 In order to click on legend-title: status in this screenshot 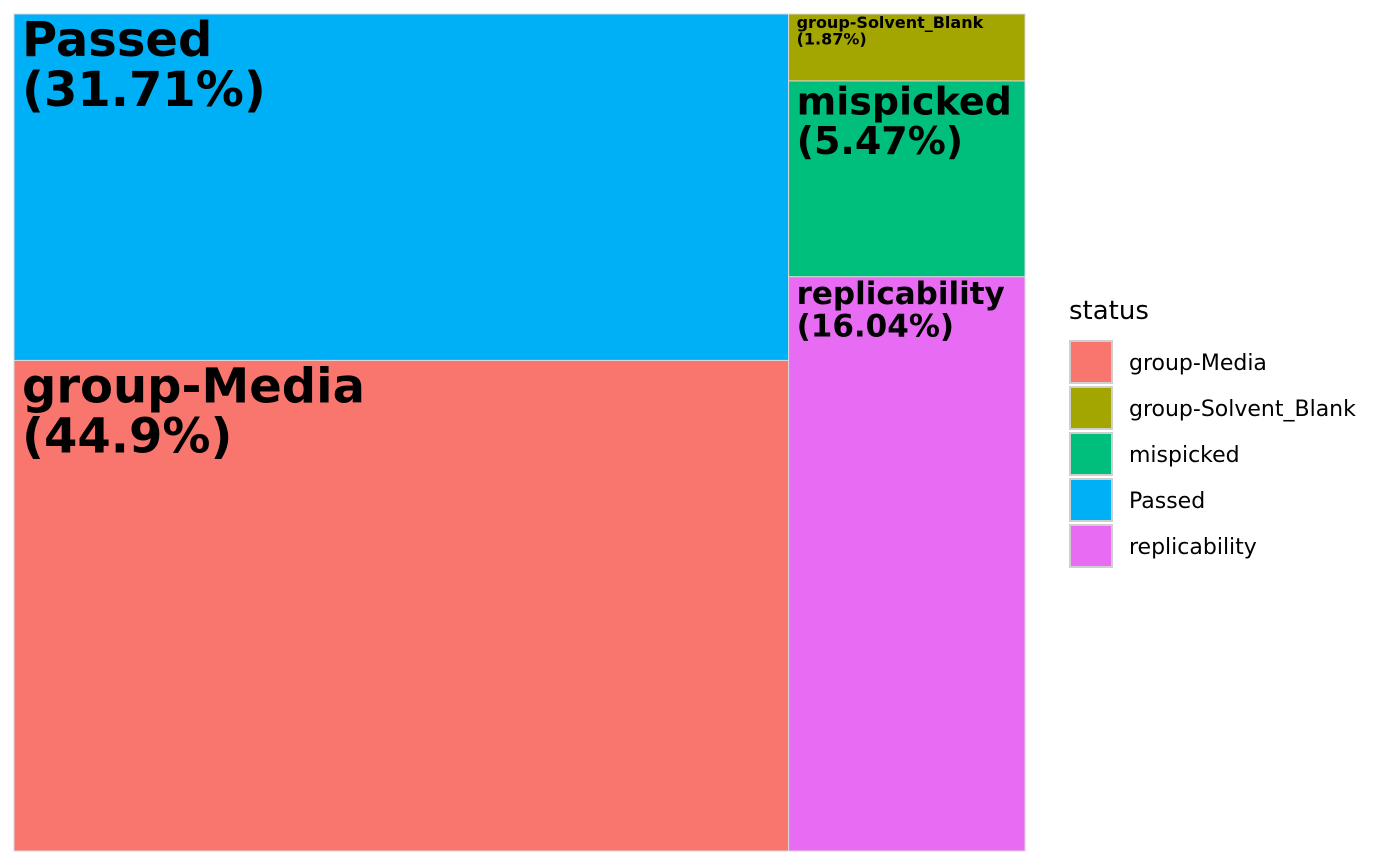, I will do `click(1109, 311)`.